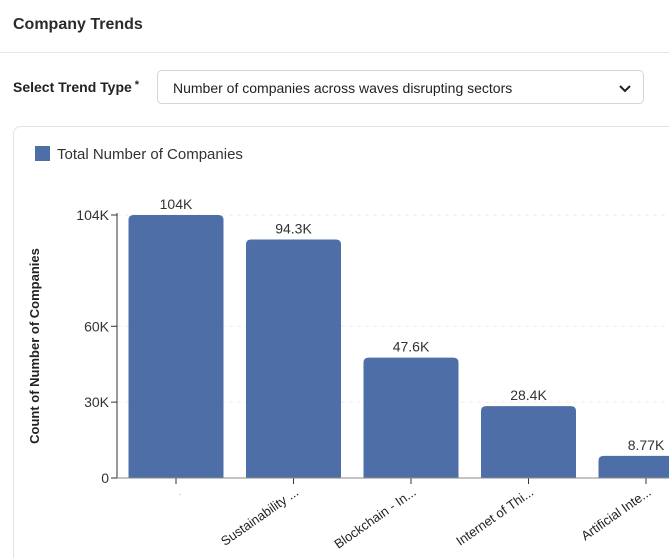 Image resolution: width=669 pixels, height=558 pixels. I want to click on data-label: 94.3K, so click(293, 229).